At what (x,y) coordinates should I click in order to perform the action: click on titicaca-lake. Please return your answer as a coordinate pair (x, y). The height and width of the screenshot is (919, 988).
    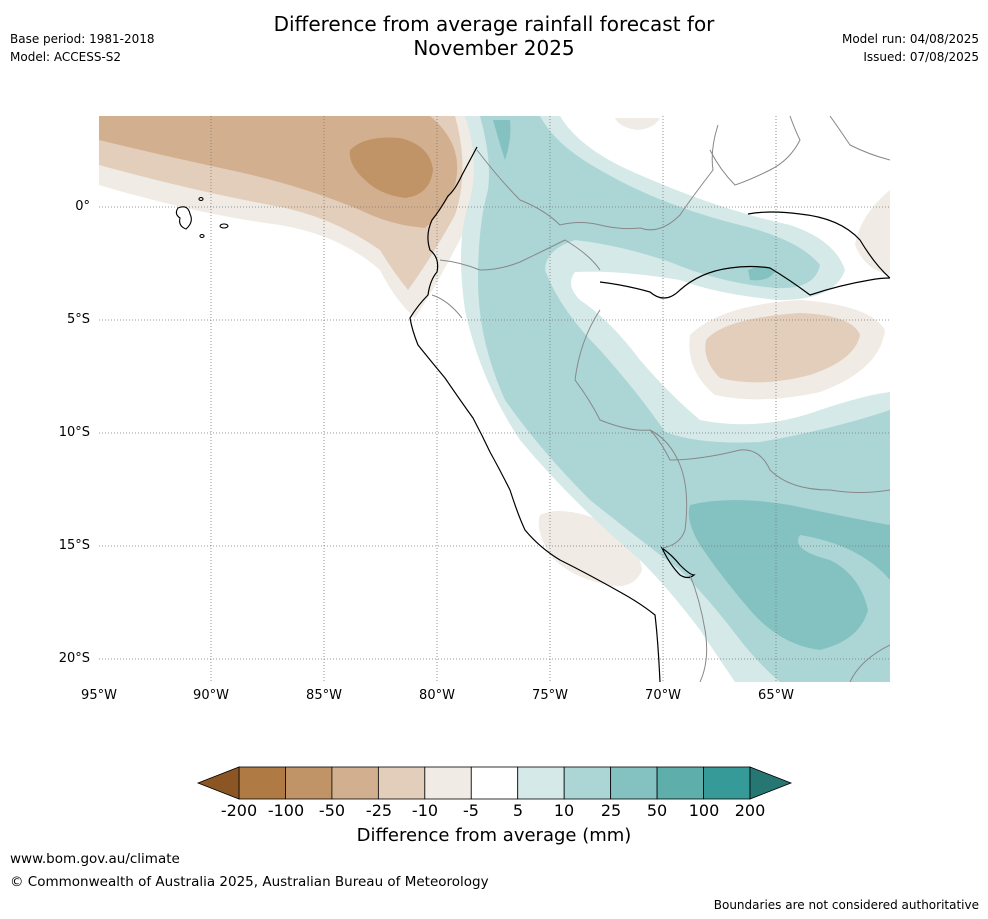
    Looking at the image, I should click on (678, 562).